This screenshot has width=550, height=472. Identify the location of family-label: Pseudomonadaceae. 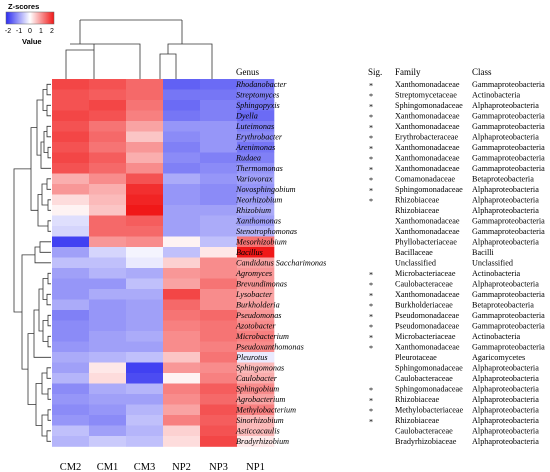
(427, 325).